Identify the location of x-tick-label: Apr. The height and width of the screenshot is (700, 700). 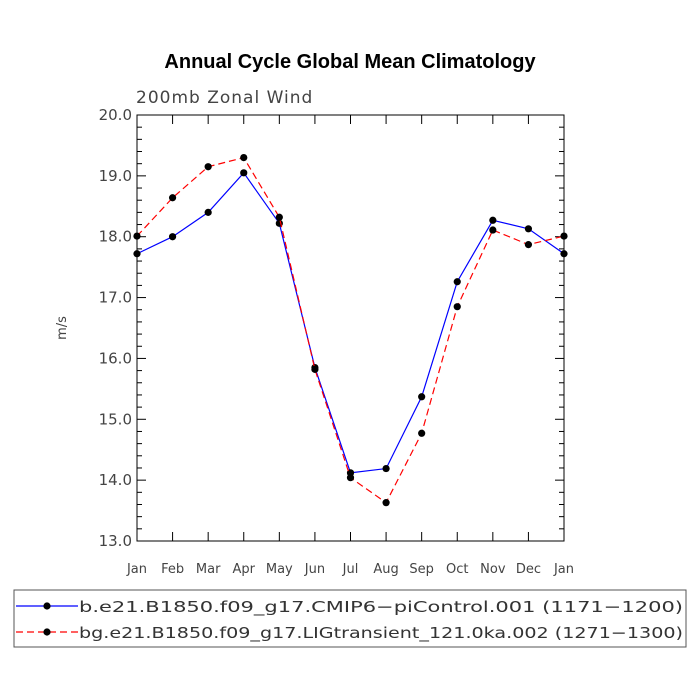
(244, 569).